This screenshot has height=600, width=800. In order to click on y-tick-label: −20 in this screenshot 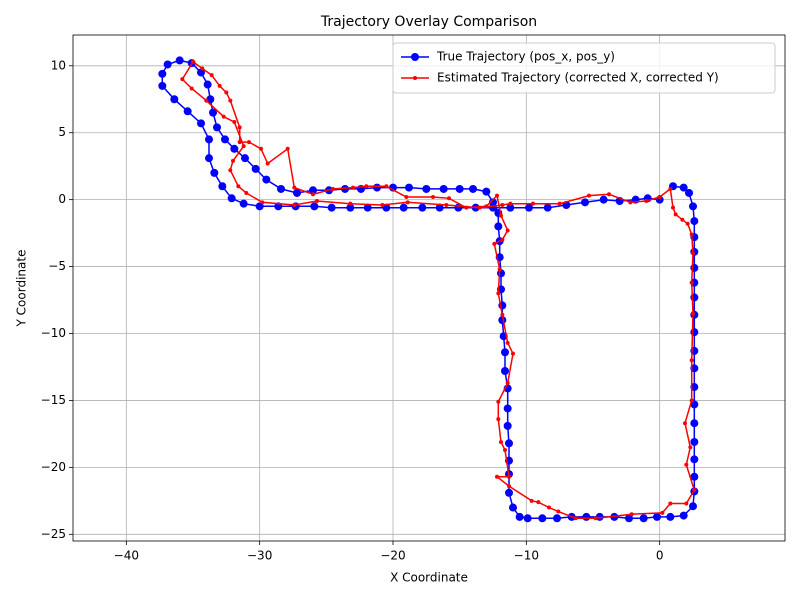, I will do `click(53, 467)`.